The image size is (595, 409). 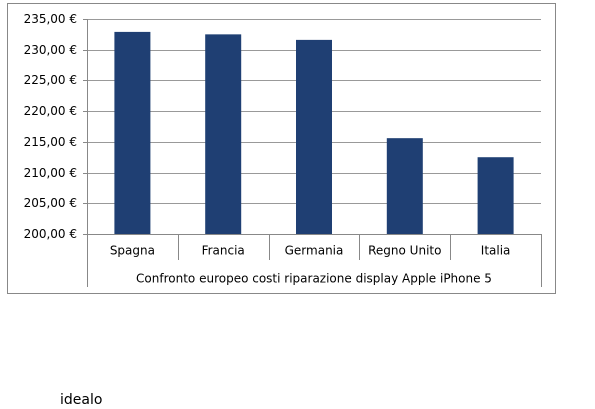 What do you see at coordinates (496, 251) in the screenshot?
I see `x-tick-label: Italia` at bounding box center [496, 251].